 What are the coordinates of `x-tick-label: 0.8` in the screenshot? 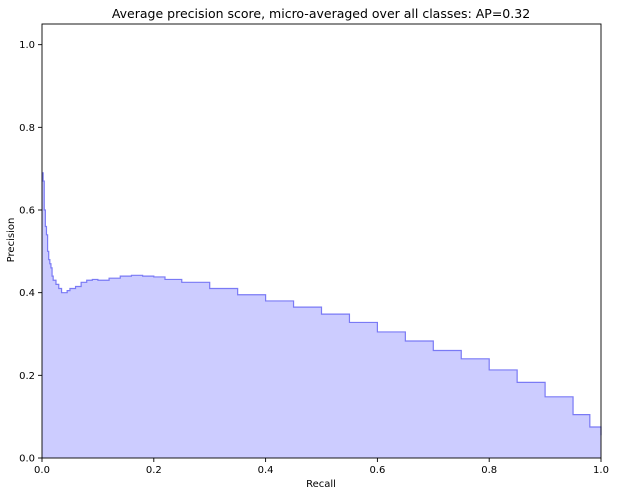 It's located at (489, 470).